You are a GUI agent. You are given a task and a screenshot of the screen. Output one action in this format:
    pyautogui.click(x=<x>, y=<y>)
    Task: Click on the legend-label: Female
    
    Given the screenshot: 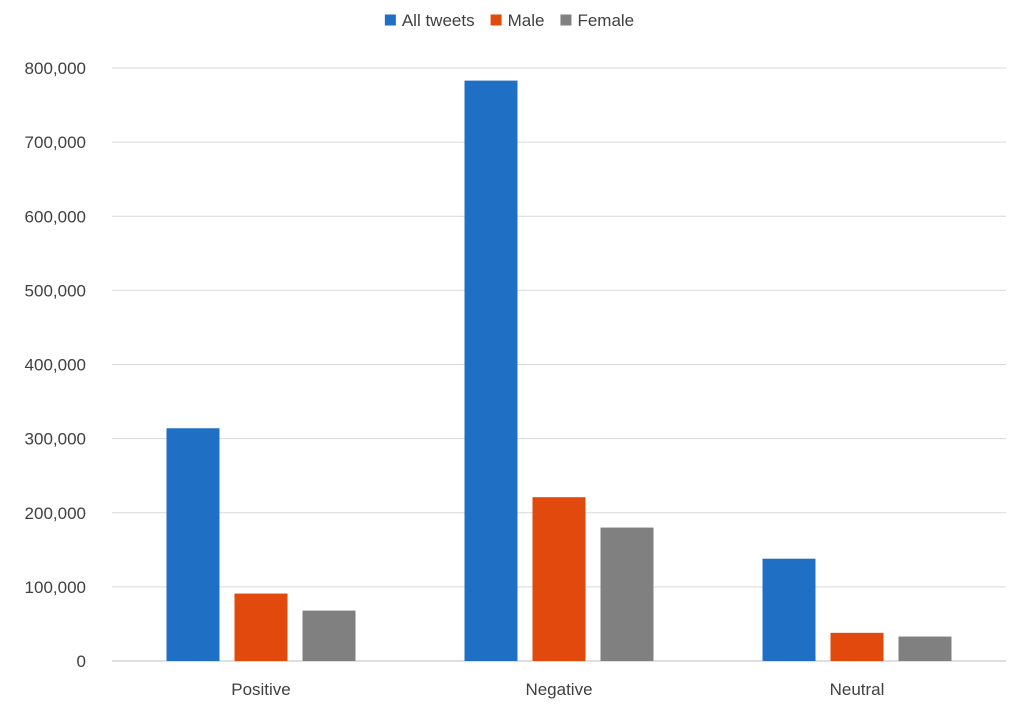 What is the action you would take?
    pyautogui.click(x=605, y=20)
    